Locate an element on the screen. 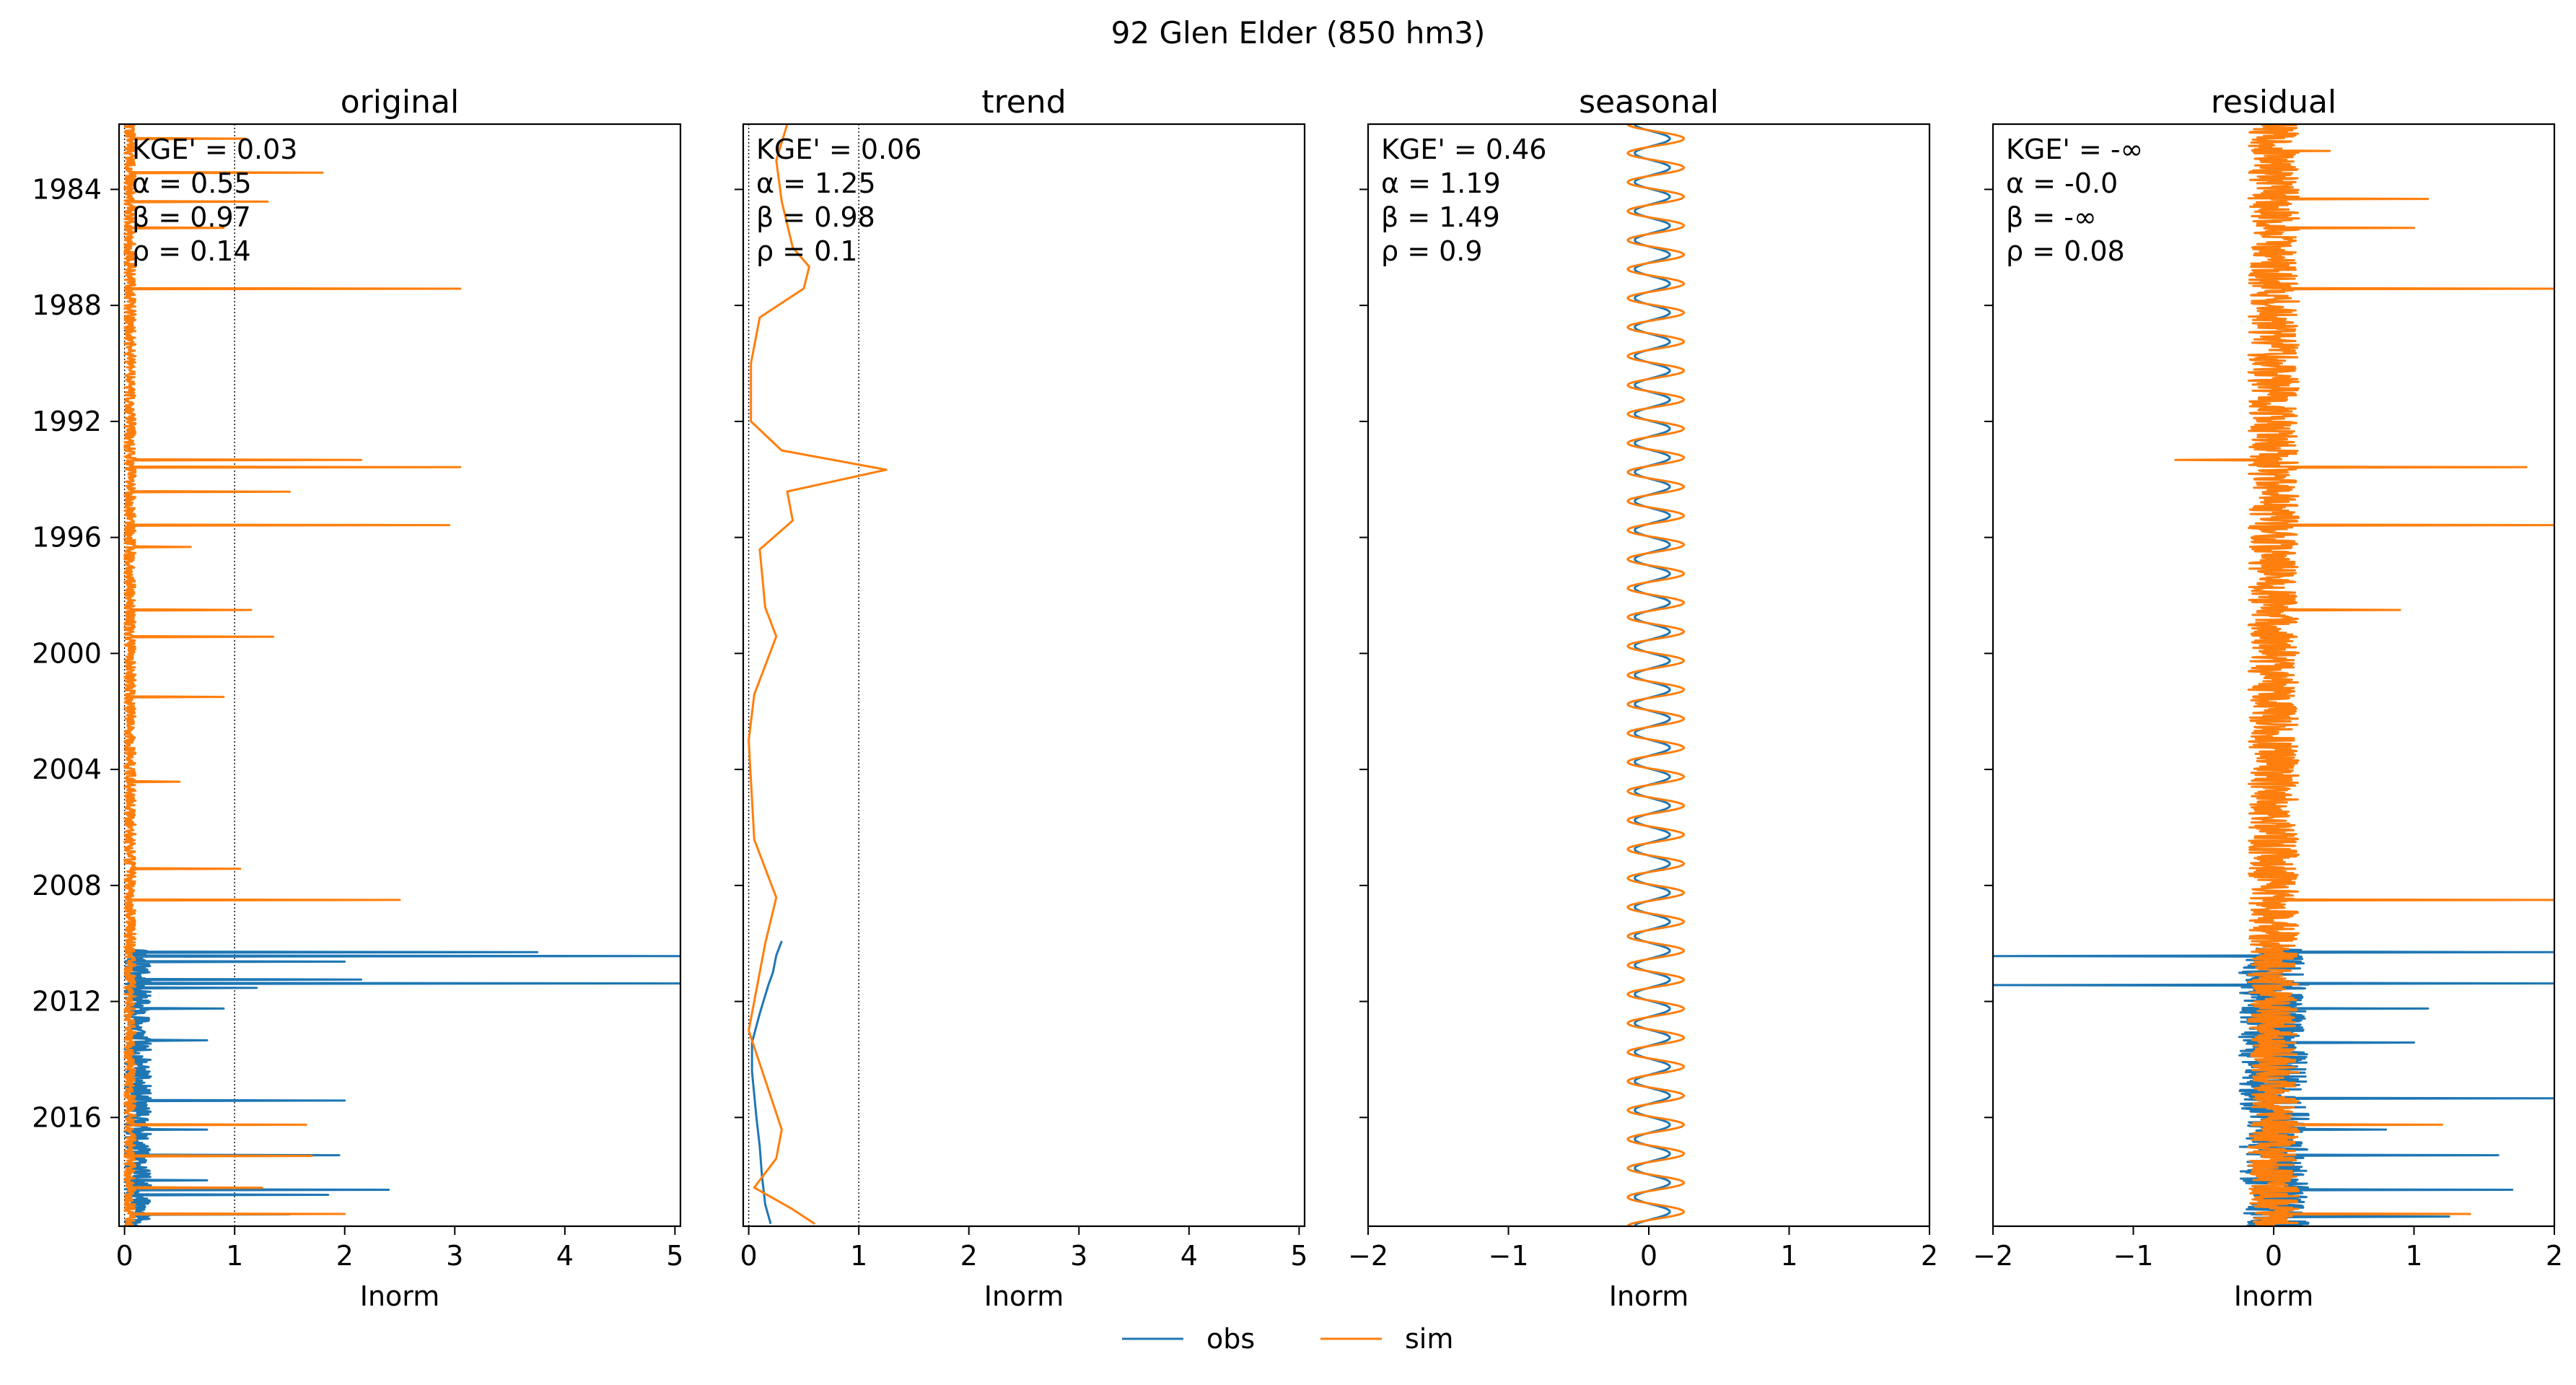  panel-title: trend is located at coordinates (1023, 102).